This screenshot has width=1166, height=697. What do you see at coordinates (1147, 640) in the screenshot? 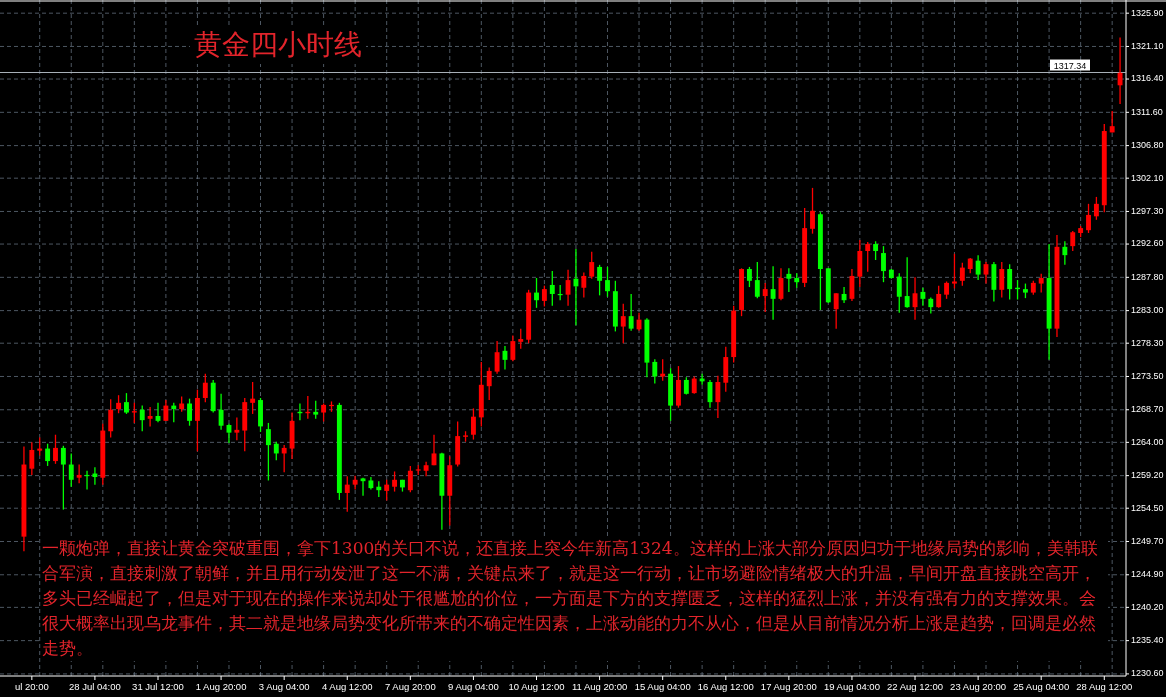
I see `y-tick-label: 1235.40` at bounding box center [1147, 640].